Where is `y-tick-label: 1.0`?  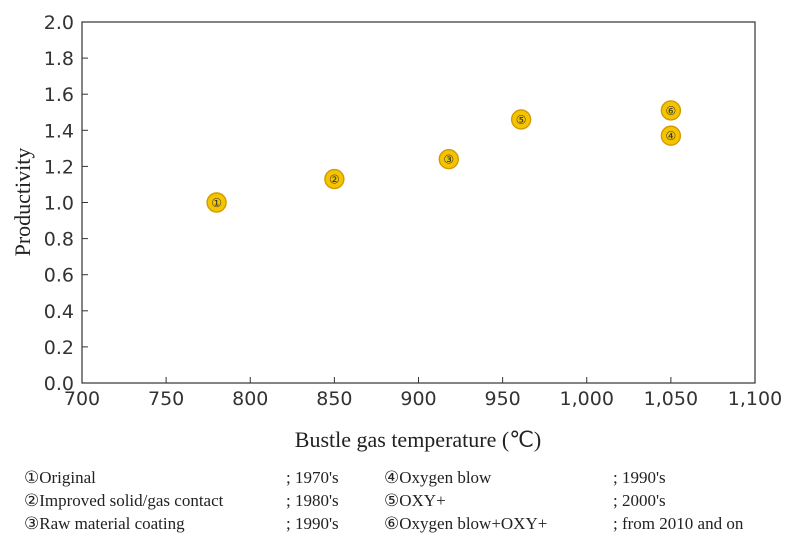 y-tick-label: 1.0 is located at coordinates (59, 204).